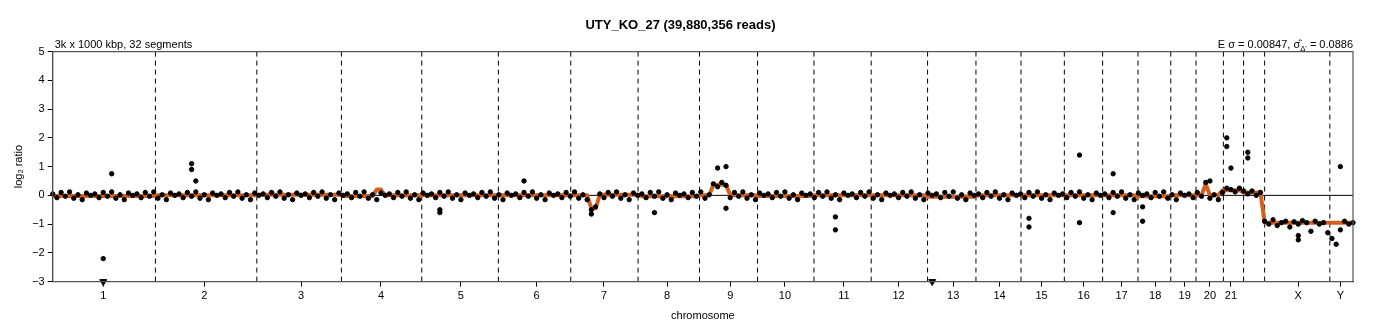 The image size is (1379, 331). I want to click on x-tick-label: Y, so click(1340, 295).